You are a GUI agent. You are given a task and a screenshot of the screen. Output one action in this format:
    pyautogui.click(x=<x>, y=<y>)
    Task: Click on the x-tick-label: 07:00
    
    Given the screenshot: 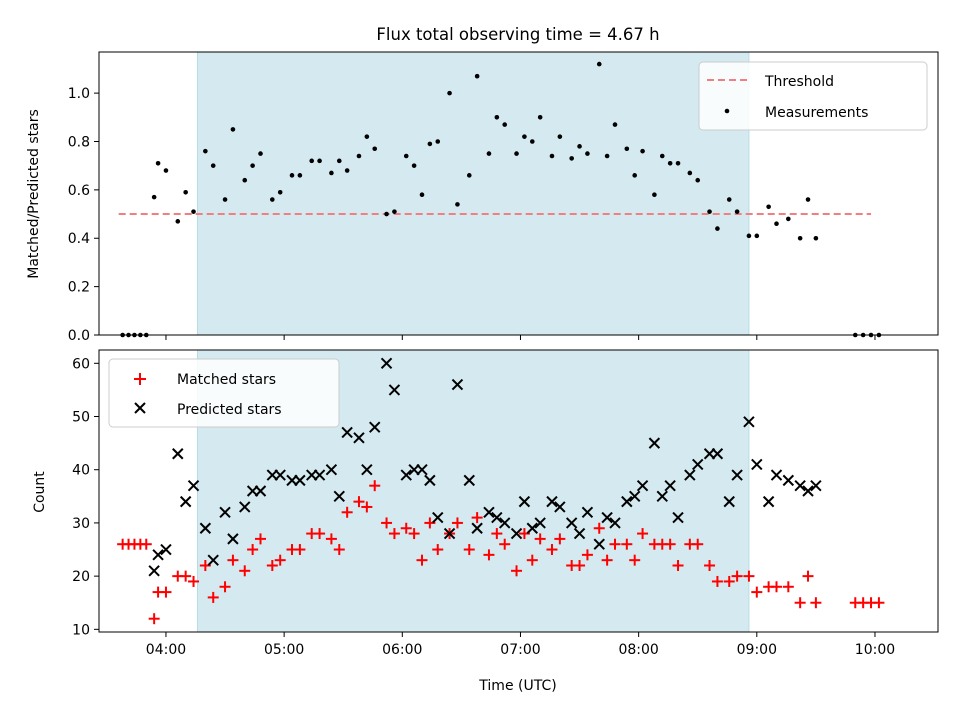 What is the action you would take?
    pyautogui.click(x=520, y=650)
    